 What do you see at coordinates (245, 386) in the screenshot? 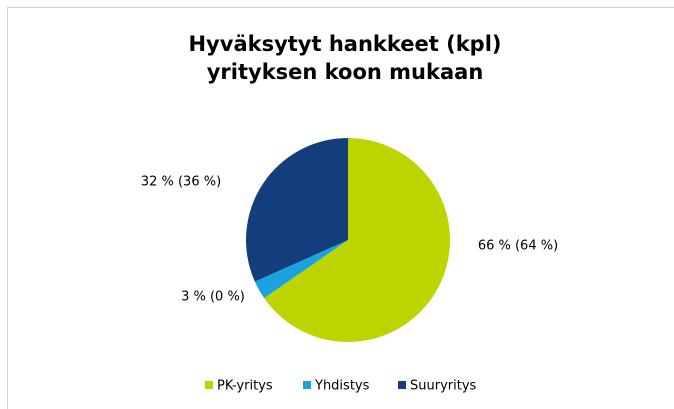
I see `legend-label: PK-yritys` at bounding box center [245, 386].